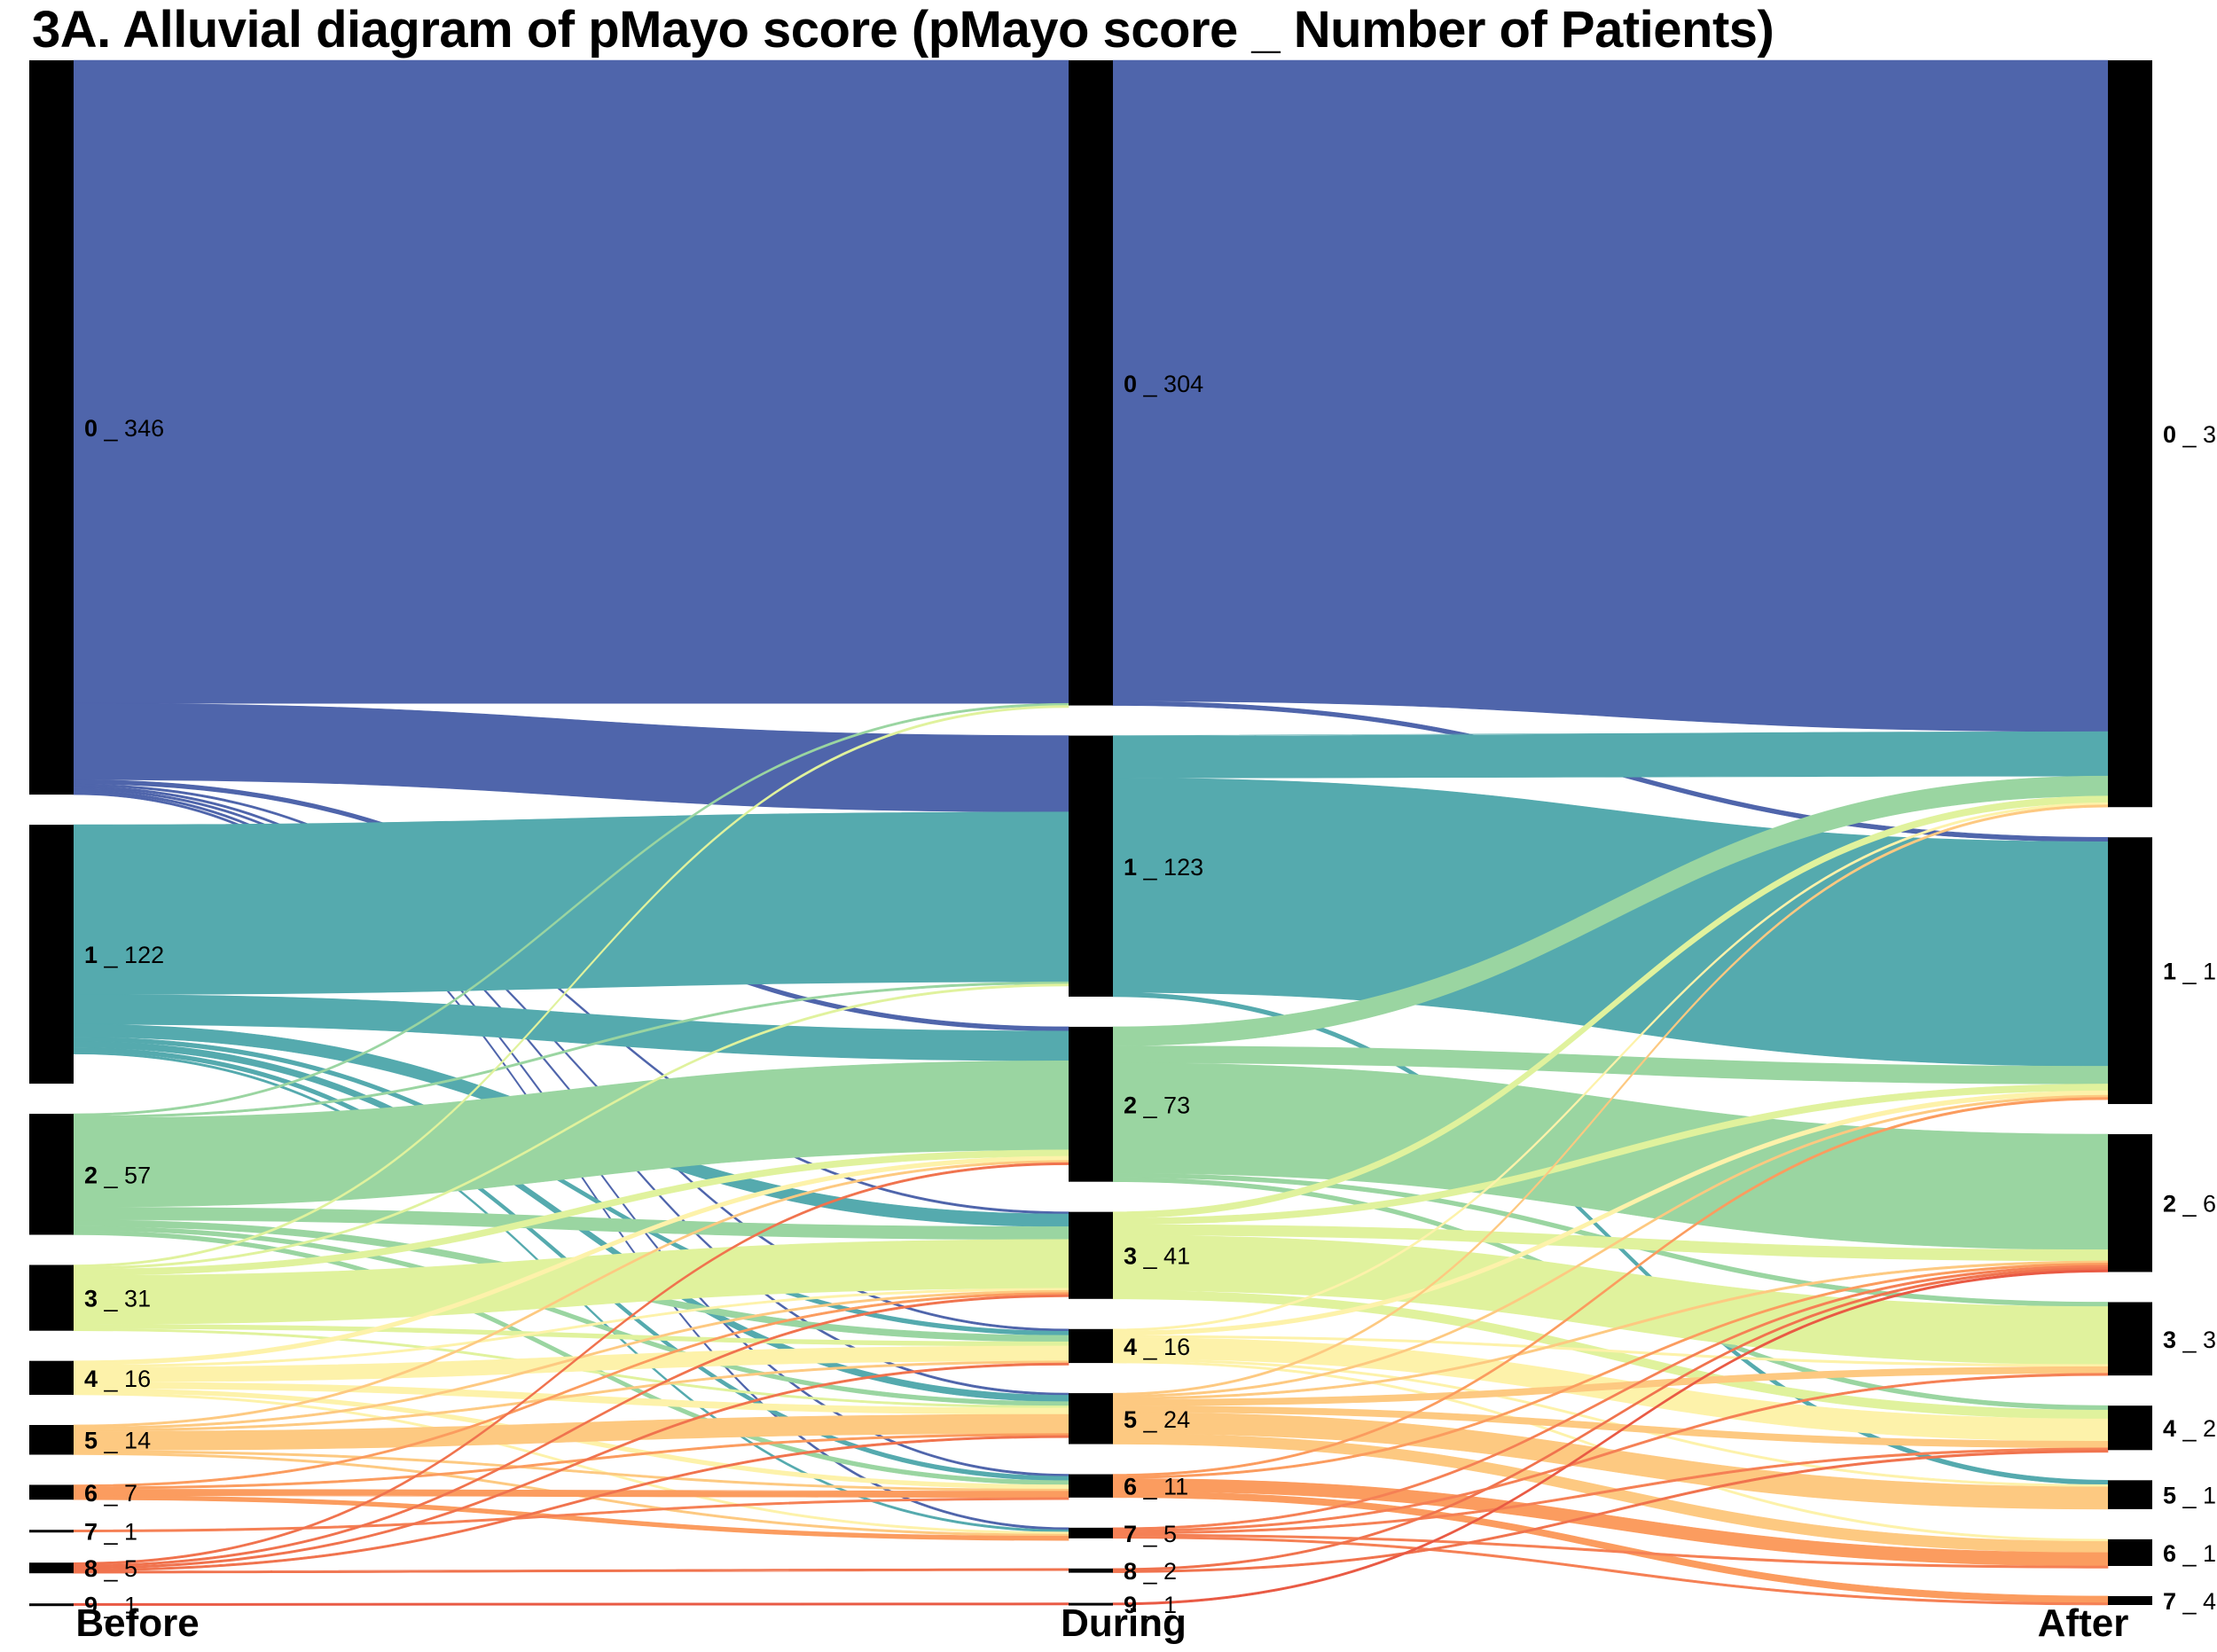 The height and width of the screenshot is (1652, 2217). What do you see at coordinates (117, 1299) in the screenshot?
I see `node-label-before-3: 3 _ 31` at bounding box center [117, 1299].